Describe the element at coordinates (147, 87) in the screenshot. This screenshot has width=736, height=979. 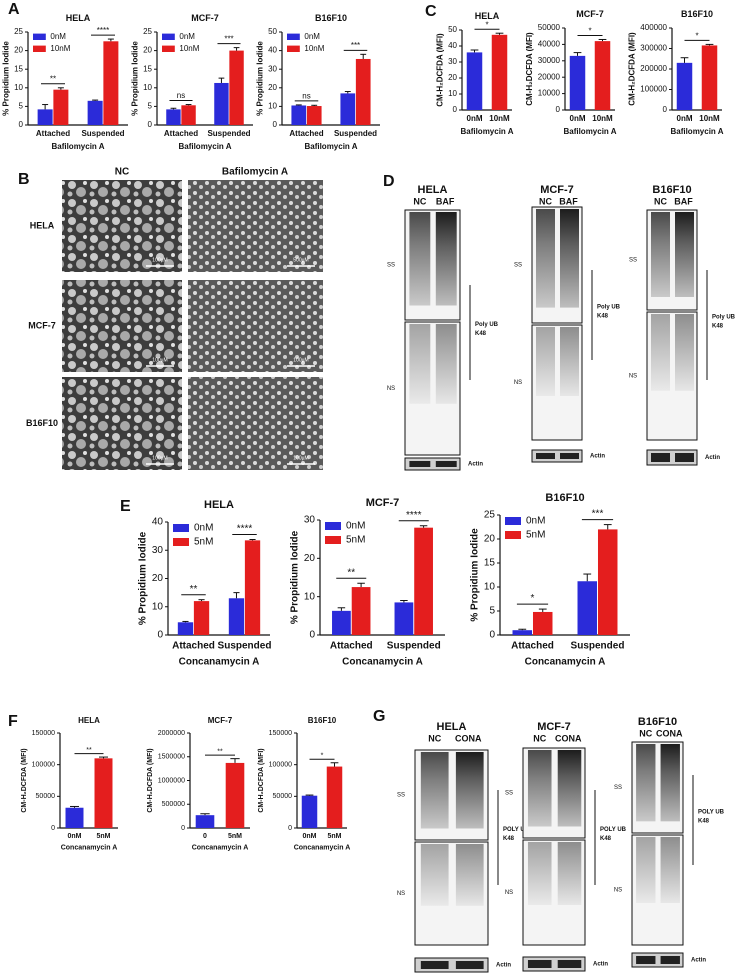
I see `y-tick-label: 10` at that location.